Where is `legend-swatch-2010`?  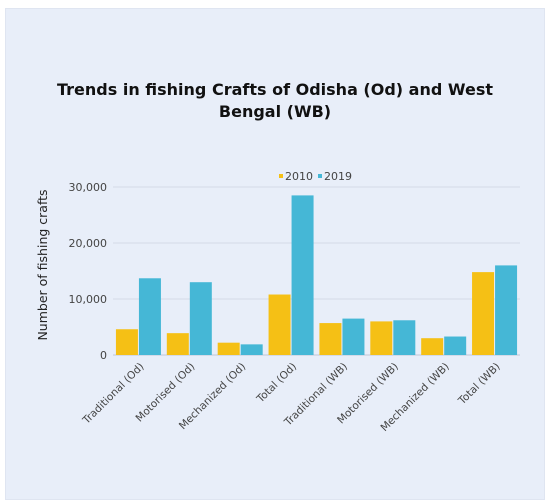 legend-swatch-2010 is located at coordinates (281, 176).